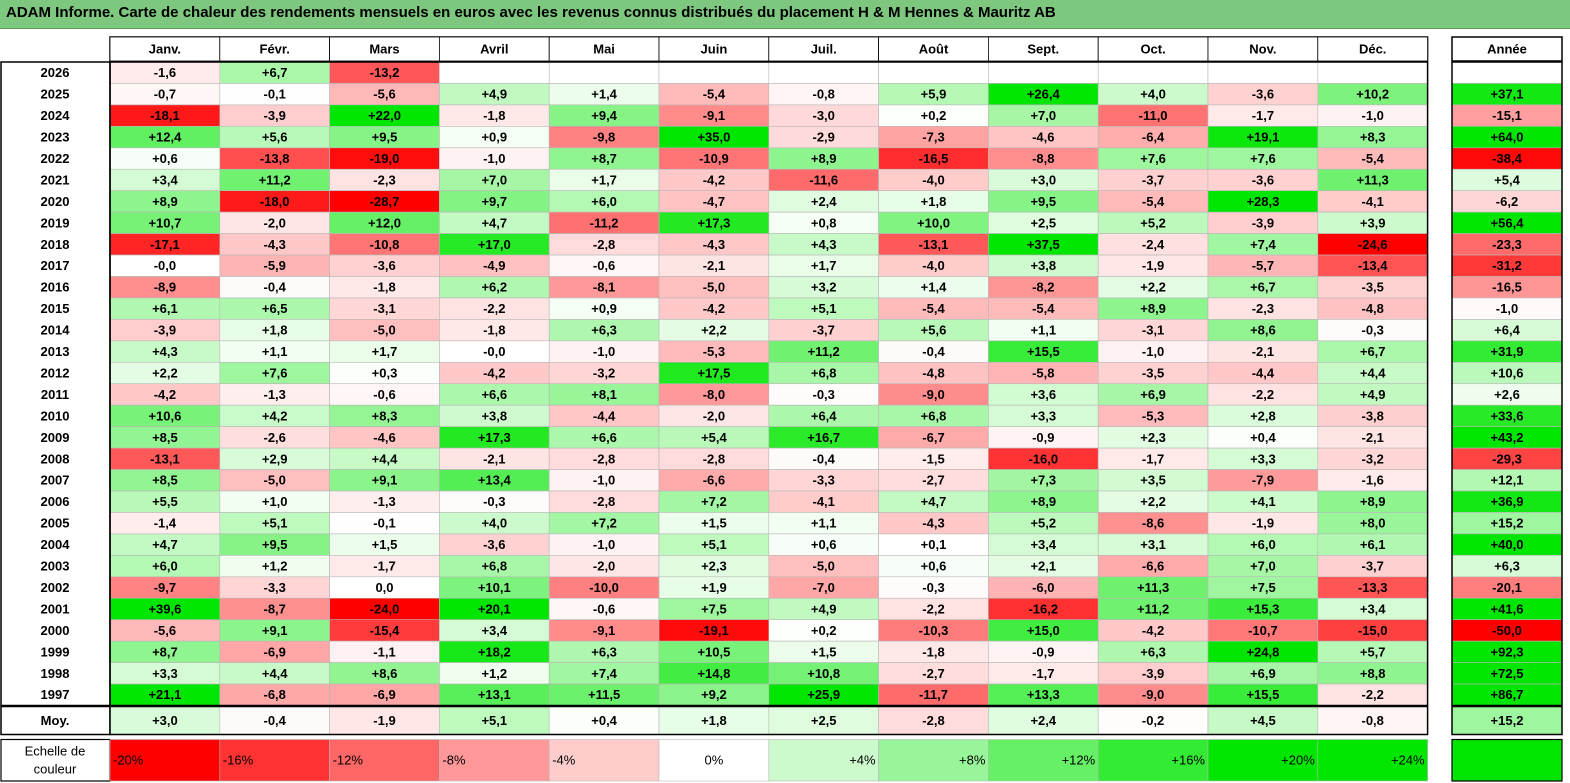  I want to click on cell-value: +1,8, so click(934, 201).